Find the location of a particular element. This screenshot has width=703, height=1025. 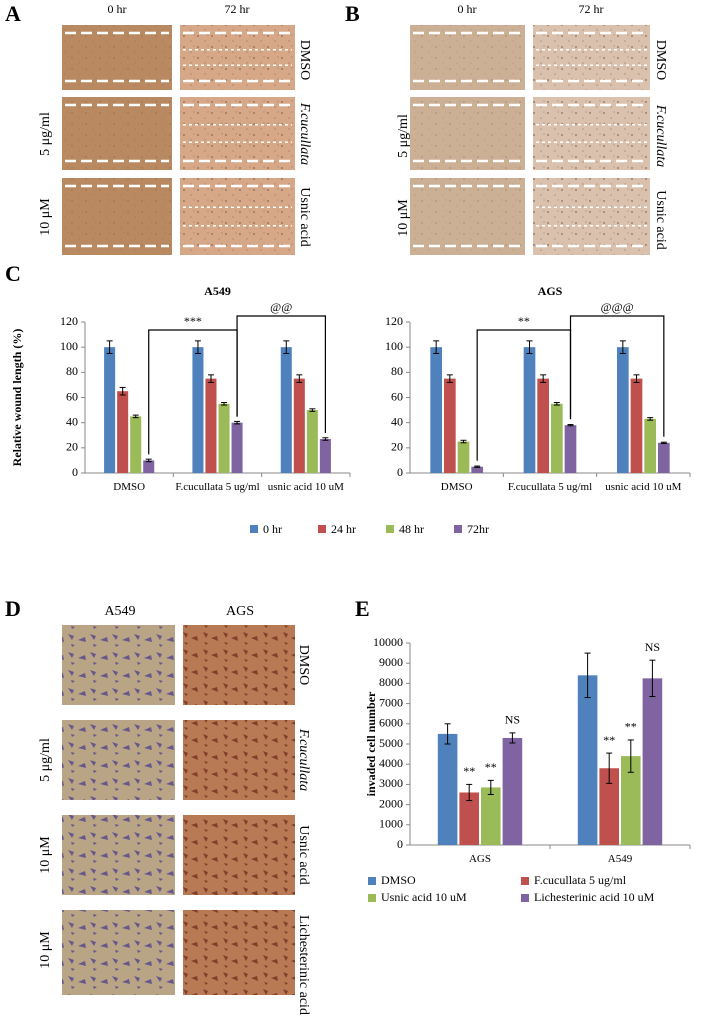

y-tick-label: 8000 is located at coordinates (391, 682).